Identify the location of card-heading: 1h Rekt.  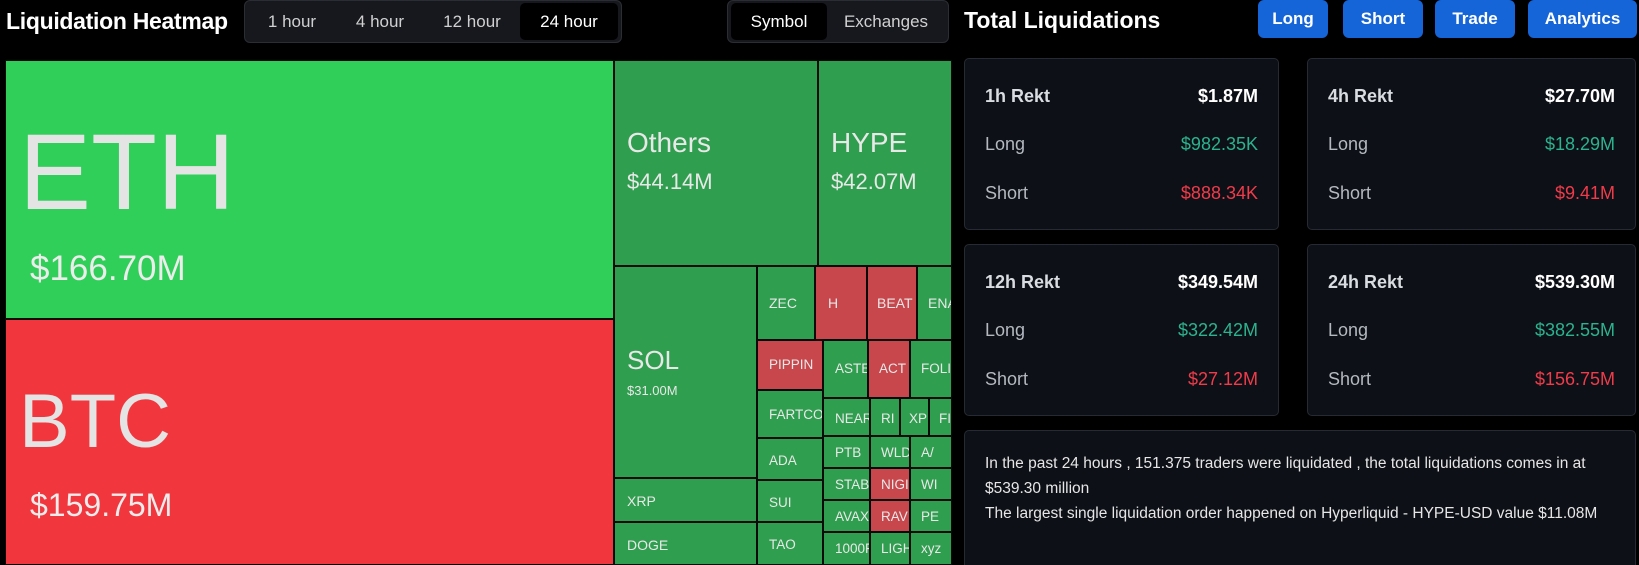
(1018, 96).